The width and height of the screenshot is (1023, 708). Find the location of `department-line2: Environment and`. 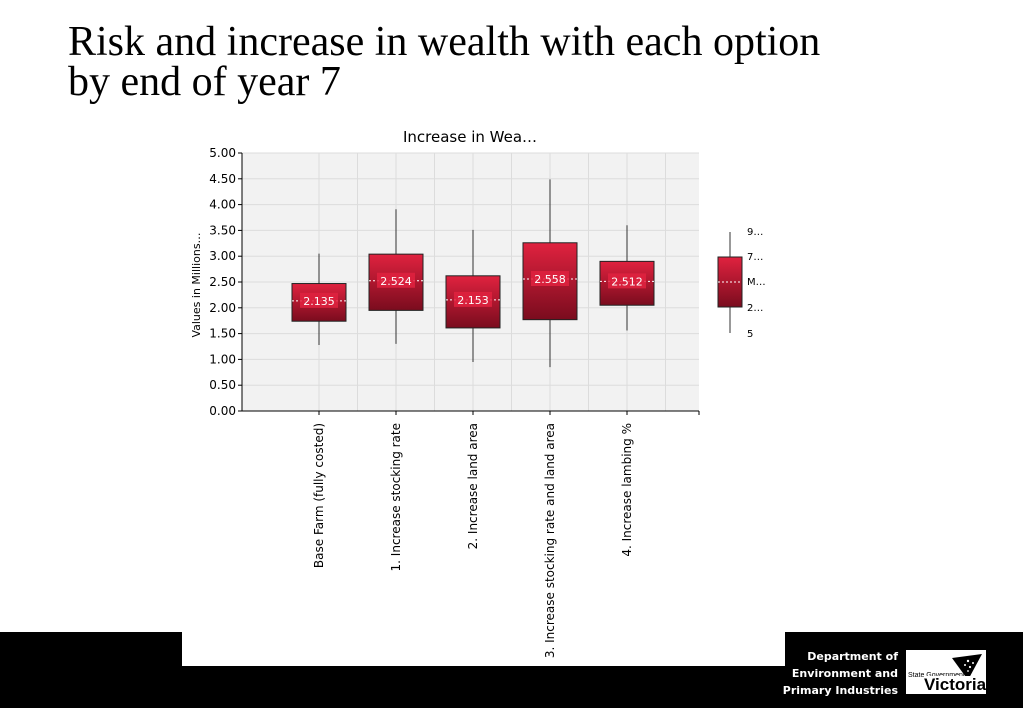

department-line2: Environment and is located at coordinates (844, 673).